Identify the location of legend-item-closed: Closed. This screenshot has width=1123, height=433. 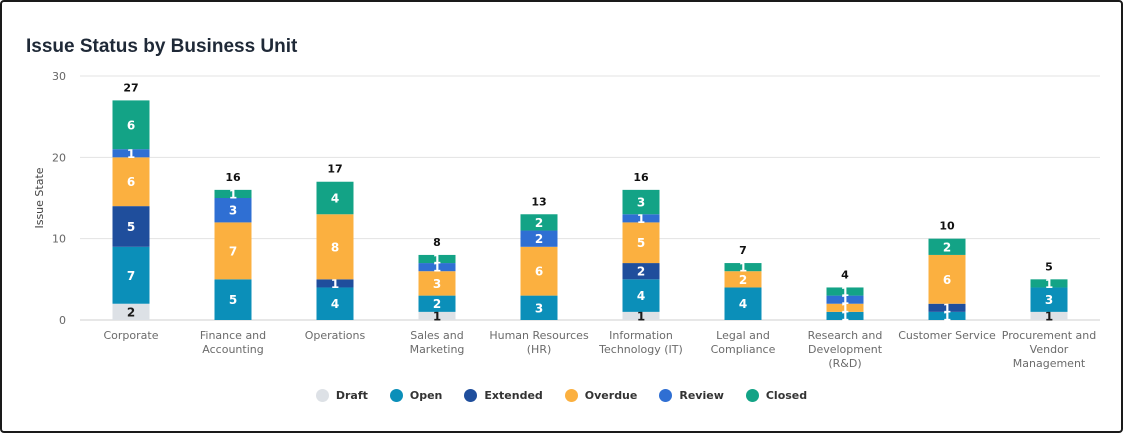
(776, 395).